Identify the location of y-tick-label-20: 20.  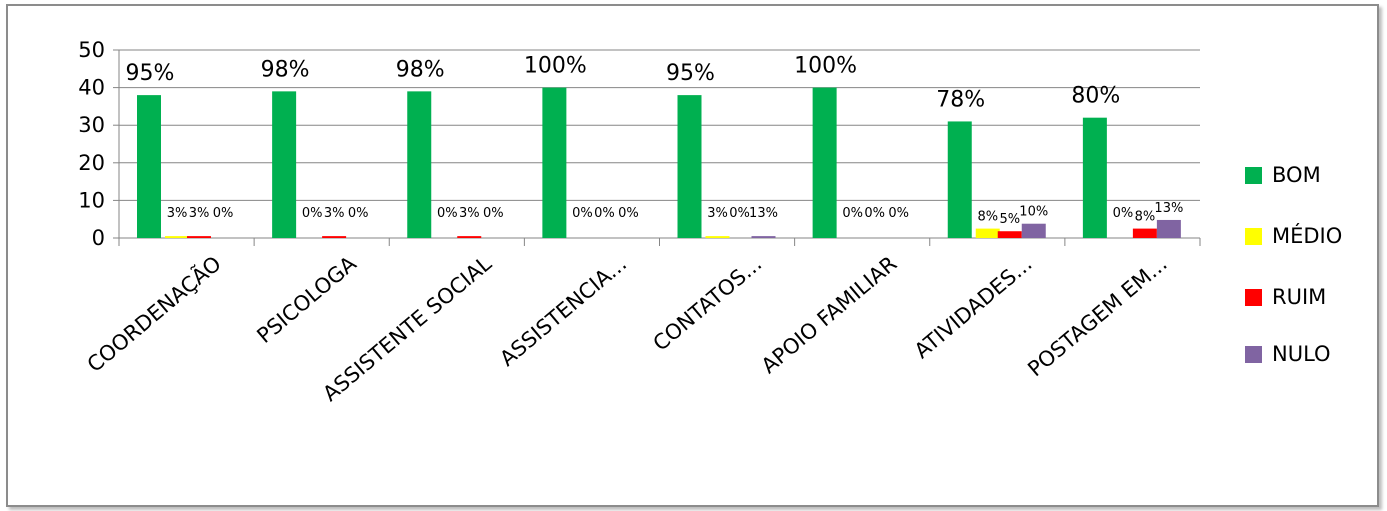
(91, 163).